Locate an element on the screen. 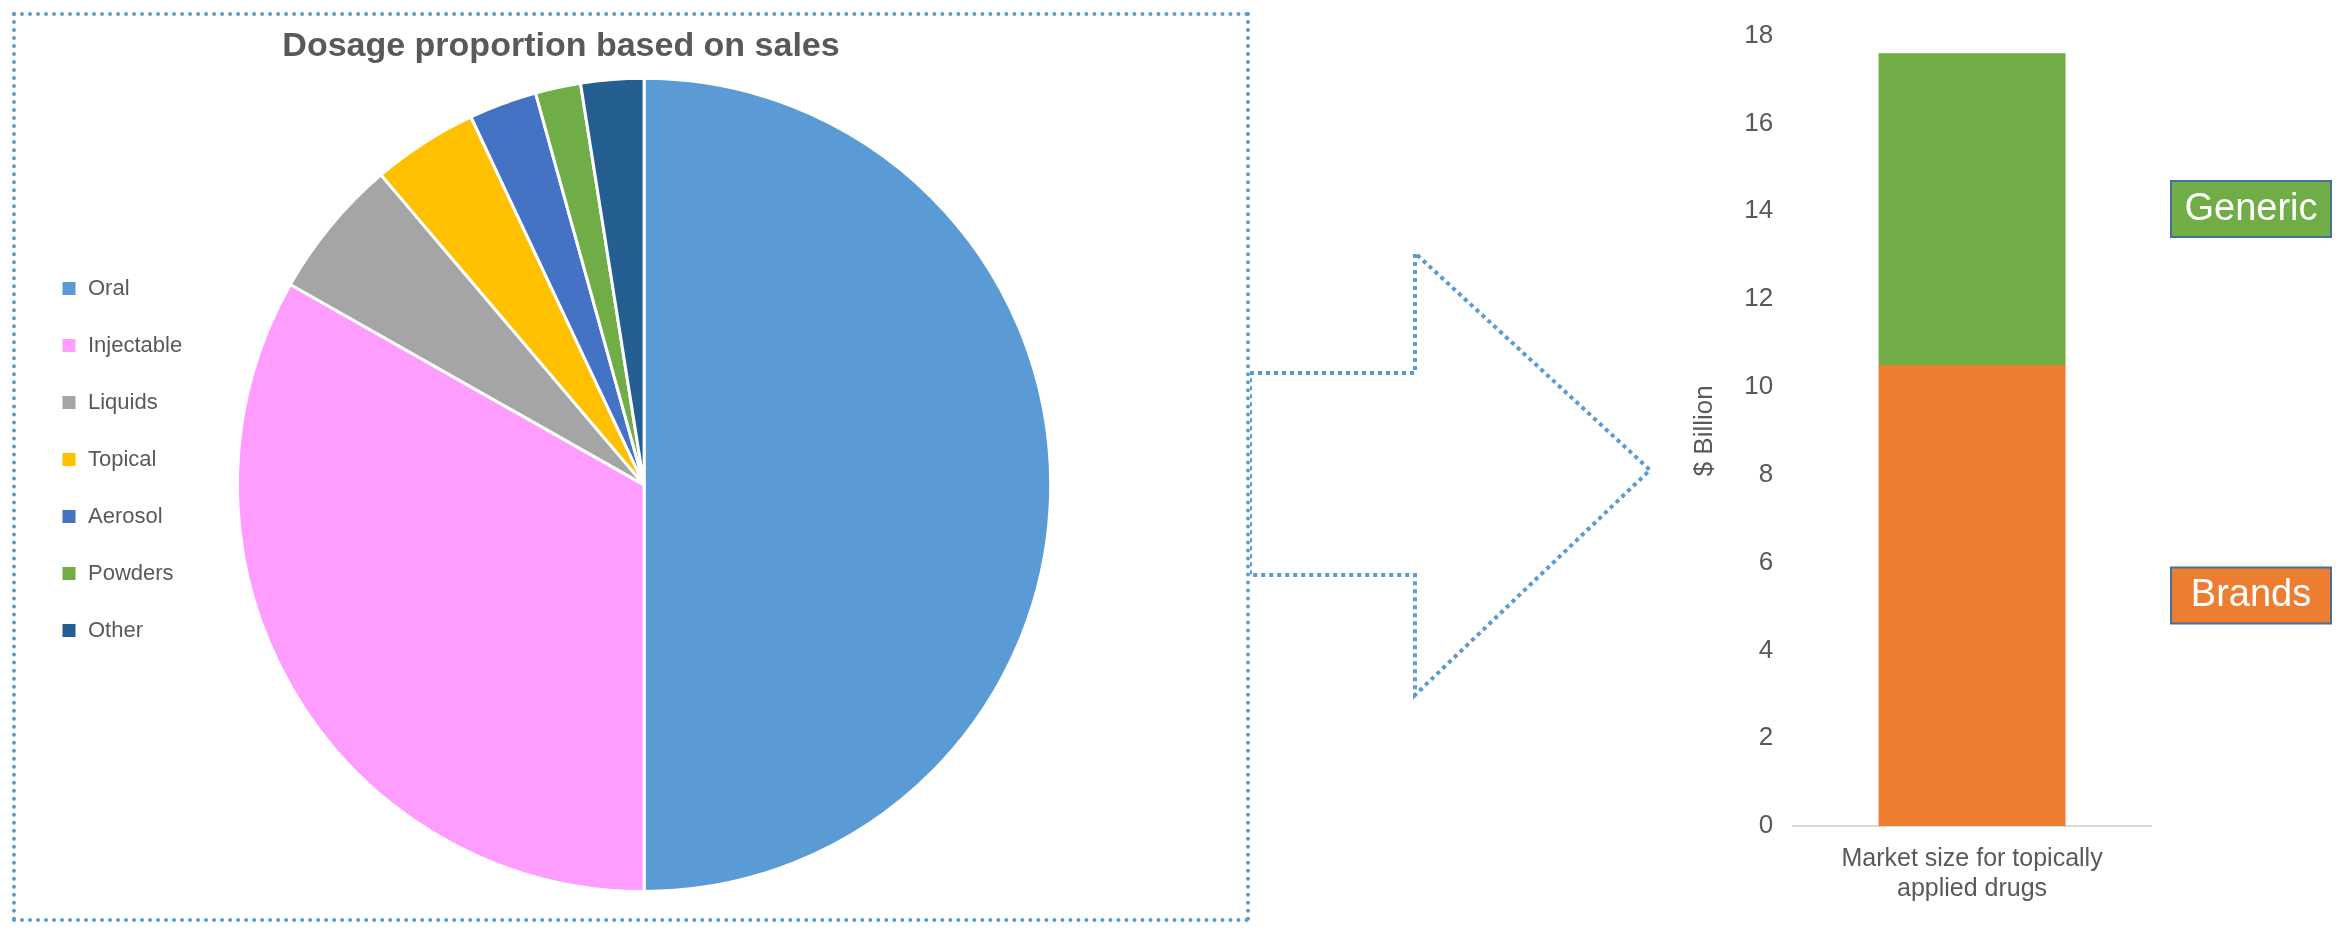 The image size is (2341, 932). legend-label: Oral is located at coordinates (109, 287).